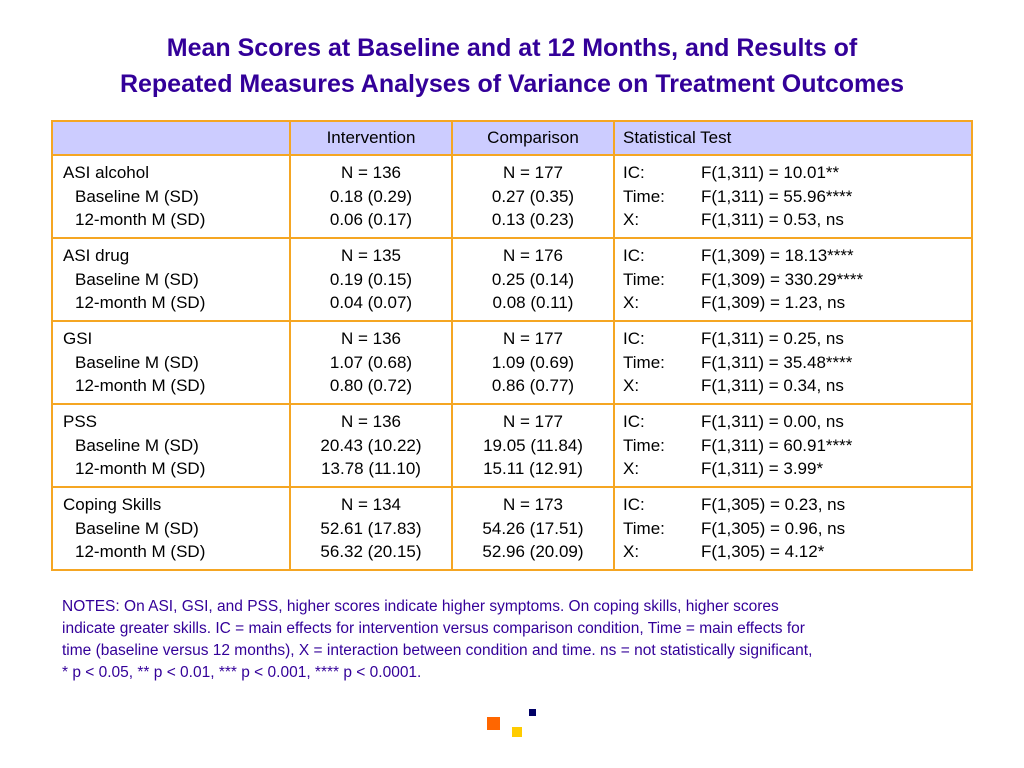  Describe the element at coordinates (797, 339) in the screenshot. I see `stat-line: IC: F(1,311) = 0.25, ns` at that location.